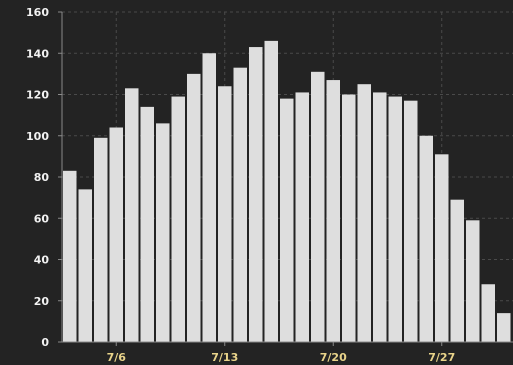 The height and width of the screenshot is (365, 513). What do you see at coordinates (411, 221) in the screenshot?
I see `bar-7/25` at bounding box center [411, 221].